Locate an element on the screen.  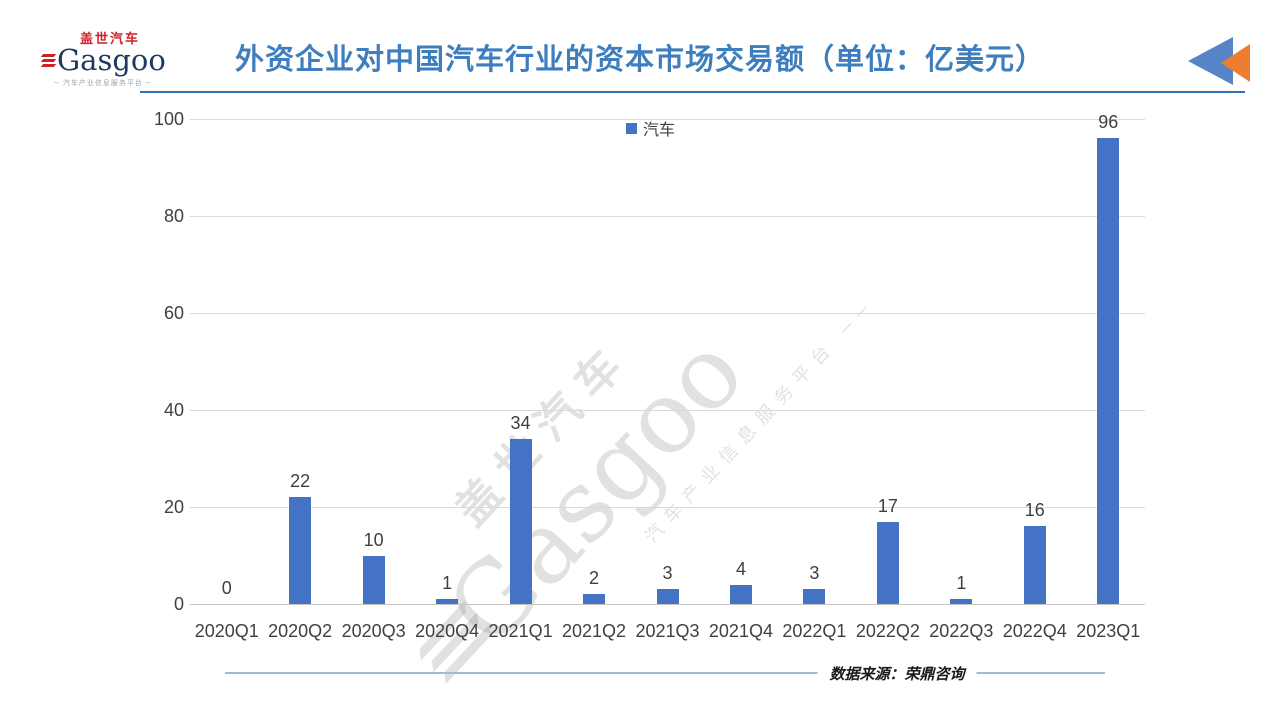
value-label-2020Q1: 0 is located at coordinates (226, 588).